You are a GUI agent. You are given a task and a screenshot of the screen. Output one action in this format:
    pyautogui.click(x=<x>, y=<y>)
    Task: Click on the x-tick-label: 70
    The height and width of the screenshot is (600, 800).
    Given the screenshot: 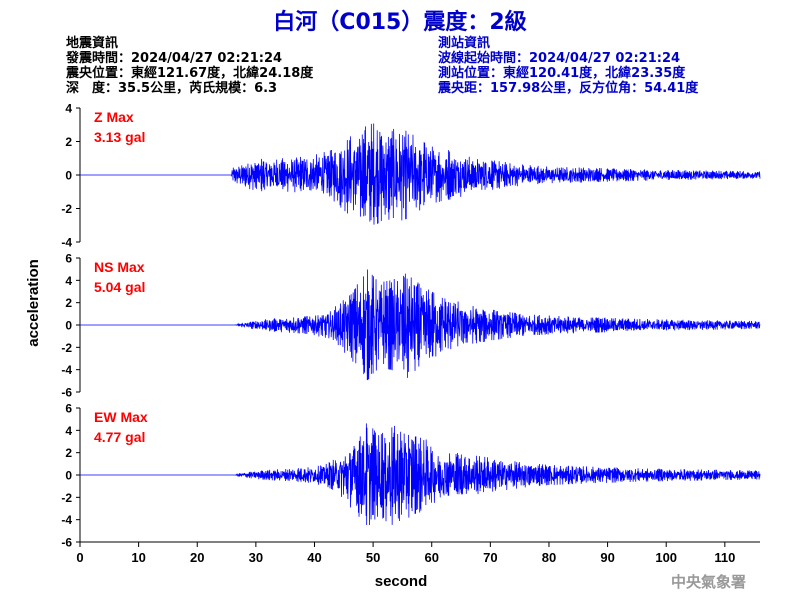 What is the action you would take?
    pyautogui.click(x=490, y=557)
    